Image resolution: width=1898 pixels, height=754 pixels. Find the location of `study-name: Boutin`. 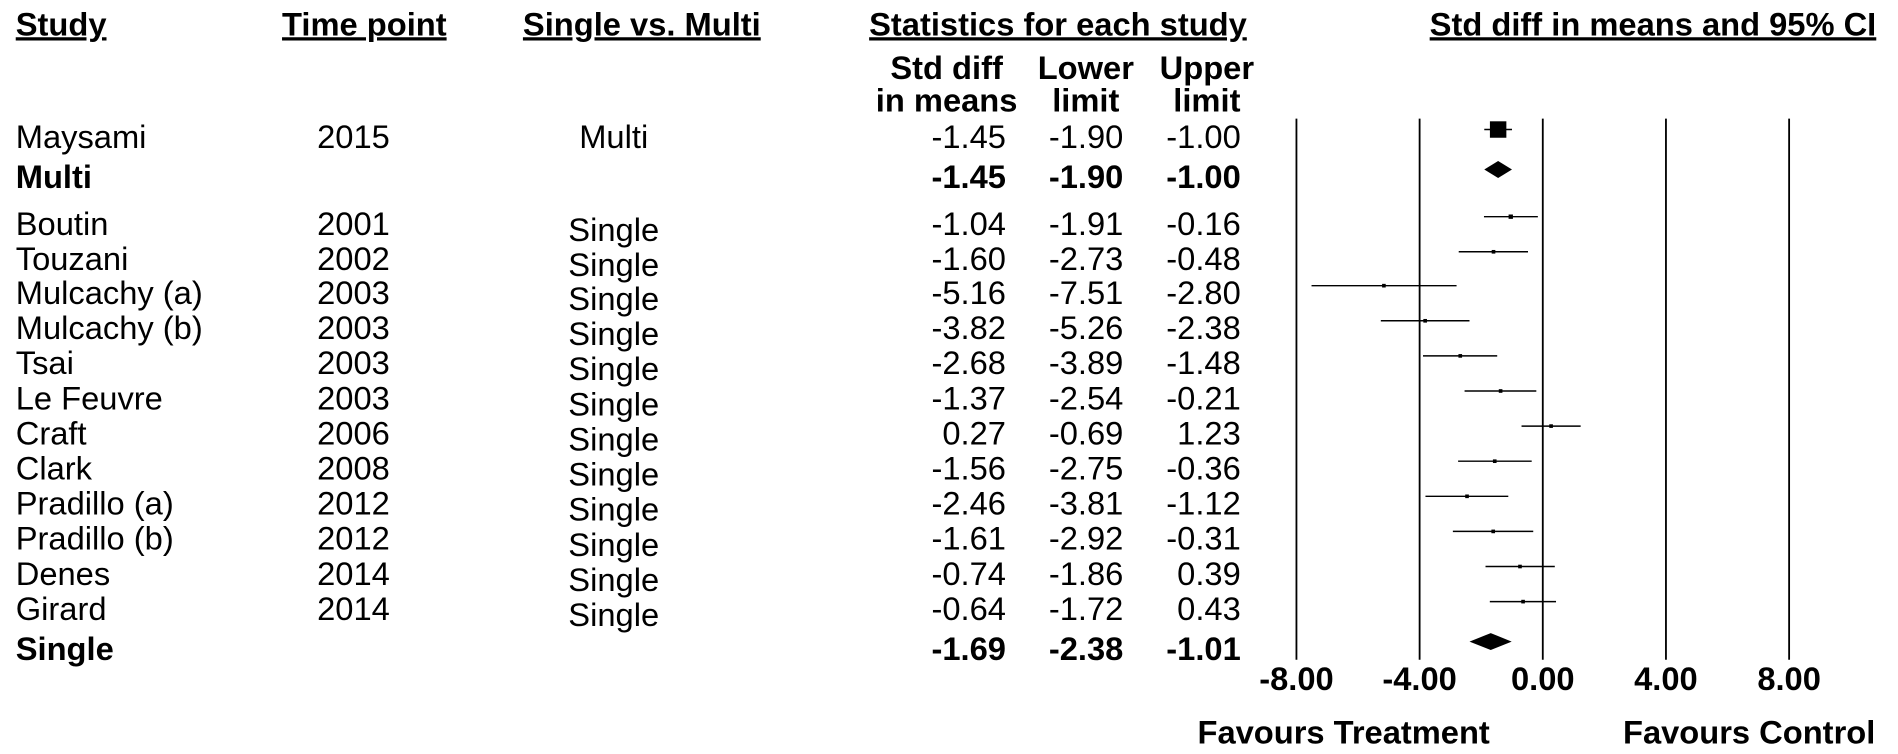

study-name: Boutin is located at coordinates (62, 223).